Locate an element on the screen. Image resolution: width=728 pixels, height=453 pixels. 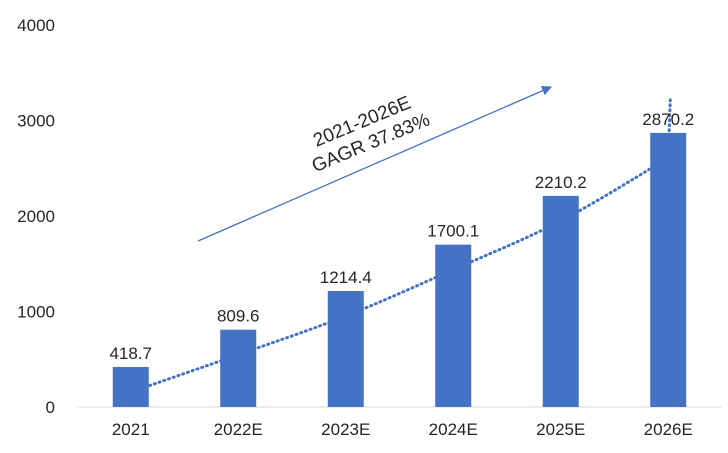
x-tick-label: 2026E is located at coordinates (668, 429).